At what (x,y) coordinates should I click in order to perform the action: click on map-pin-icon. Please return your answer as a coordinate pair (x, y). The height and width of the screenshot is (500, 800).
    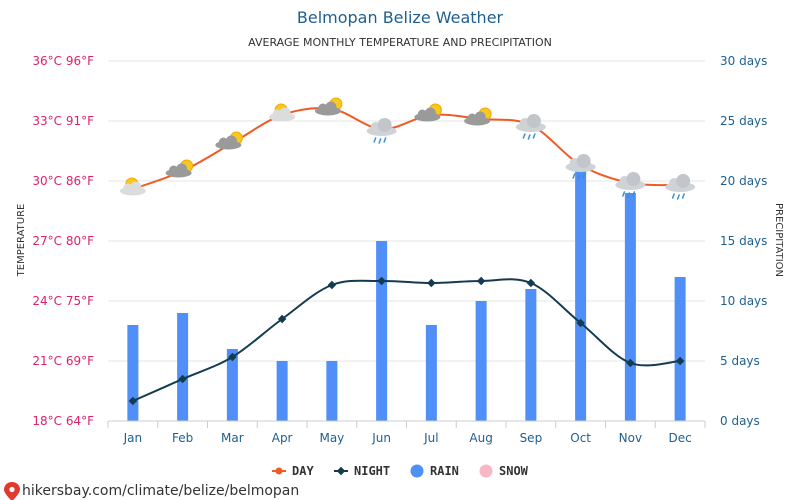
    Looking at the image, I should click on (12, 491).